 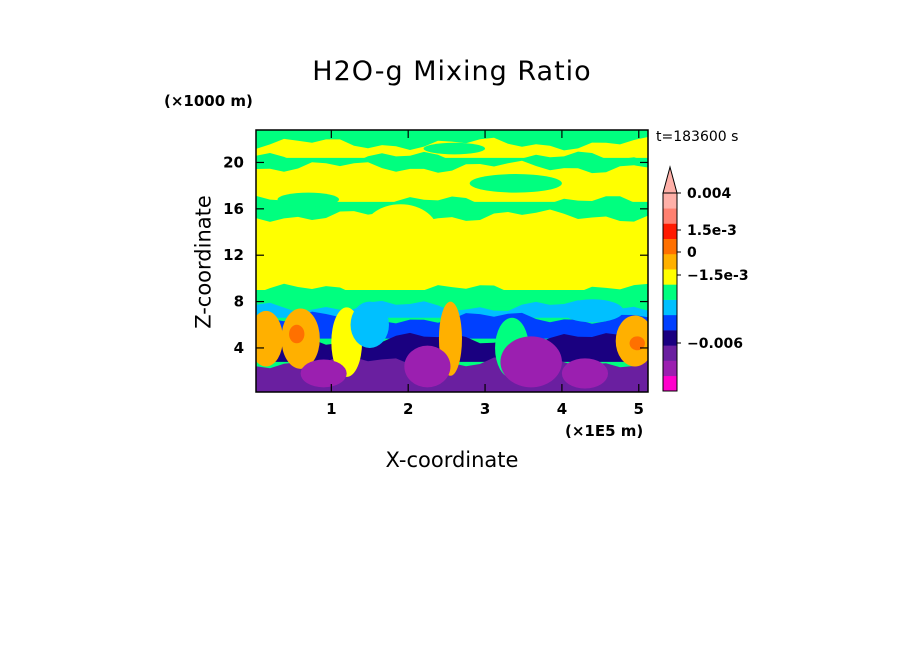 What do you see at coordinates (697, 137) in the screenshot?
I see `time-annotation: t=183600 s` at bounding box center [697, 137].